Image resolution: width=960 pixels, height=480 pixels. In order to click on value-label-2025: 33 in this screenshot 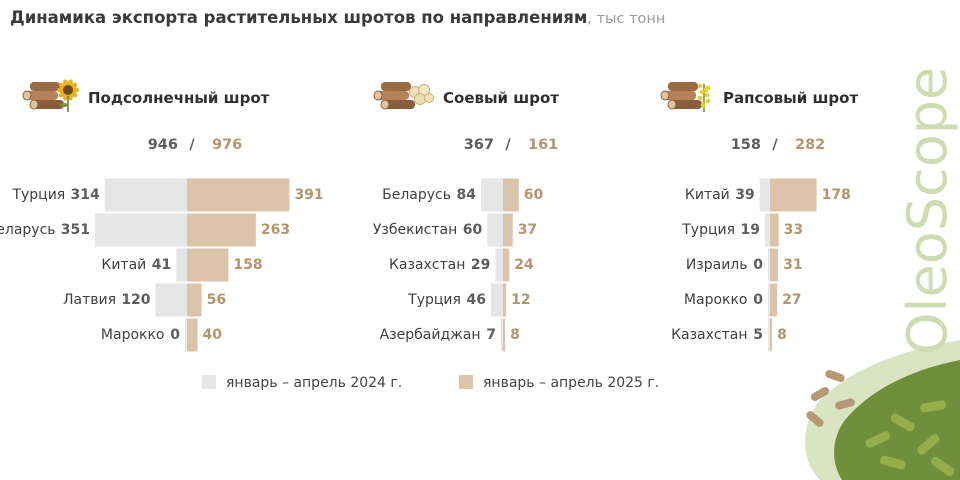, I will do `click(793, 230)`.